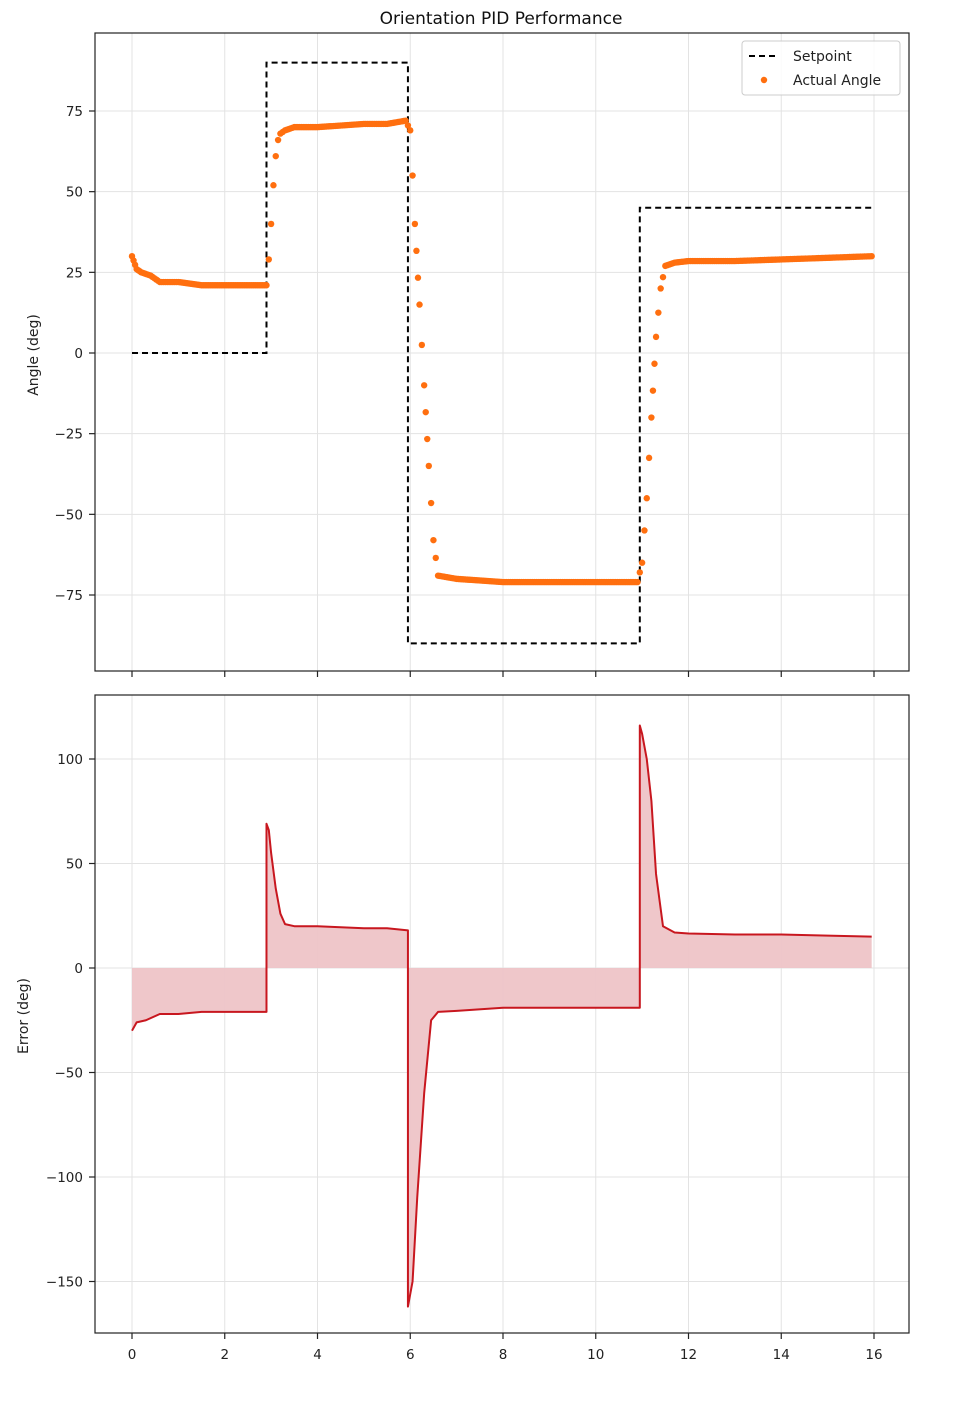  I want to click on legend-actual-dot-icon, so click(764, 80).